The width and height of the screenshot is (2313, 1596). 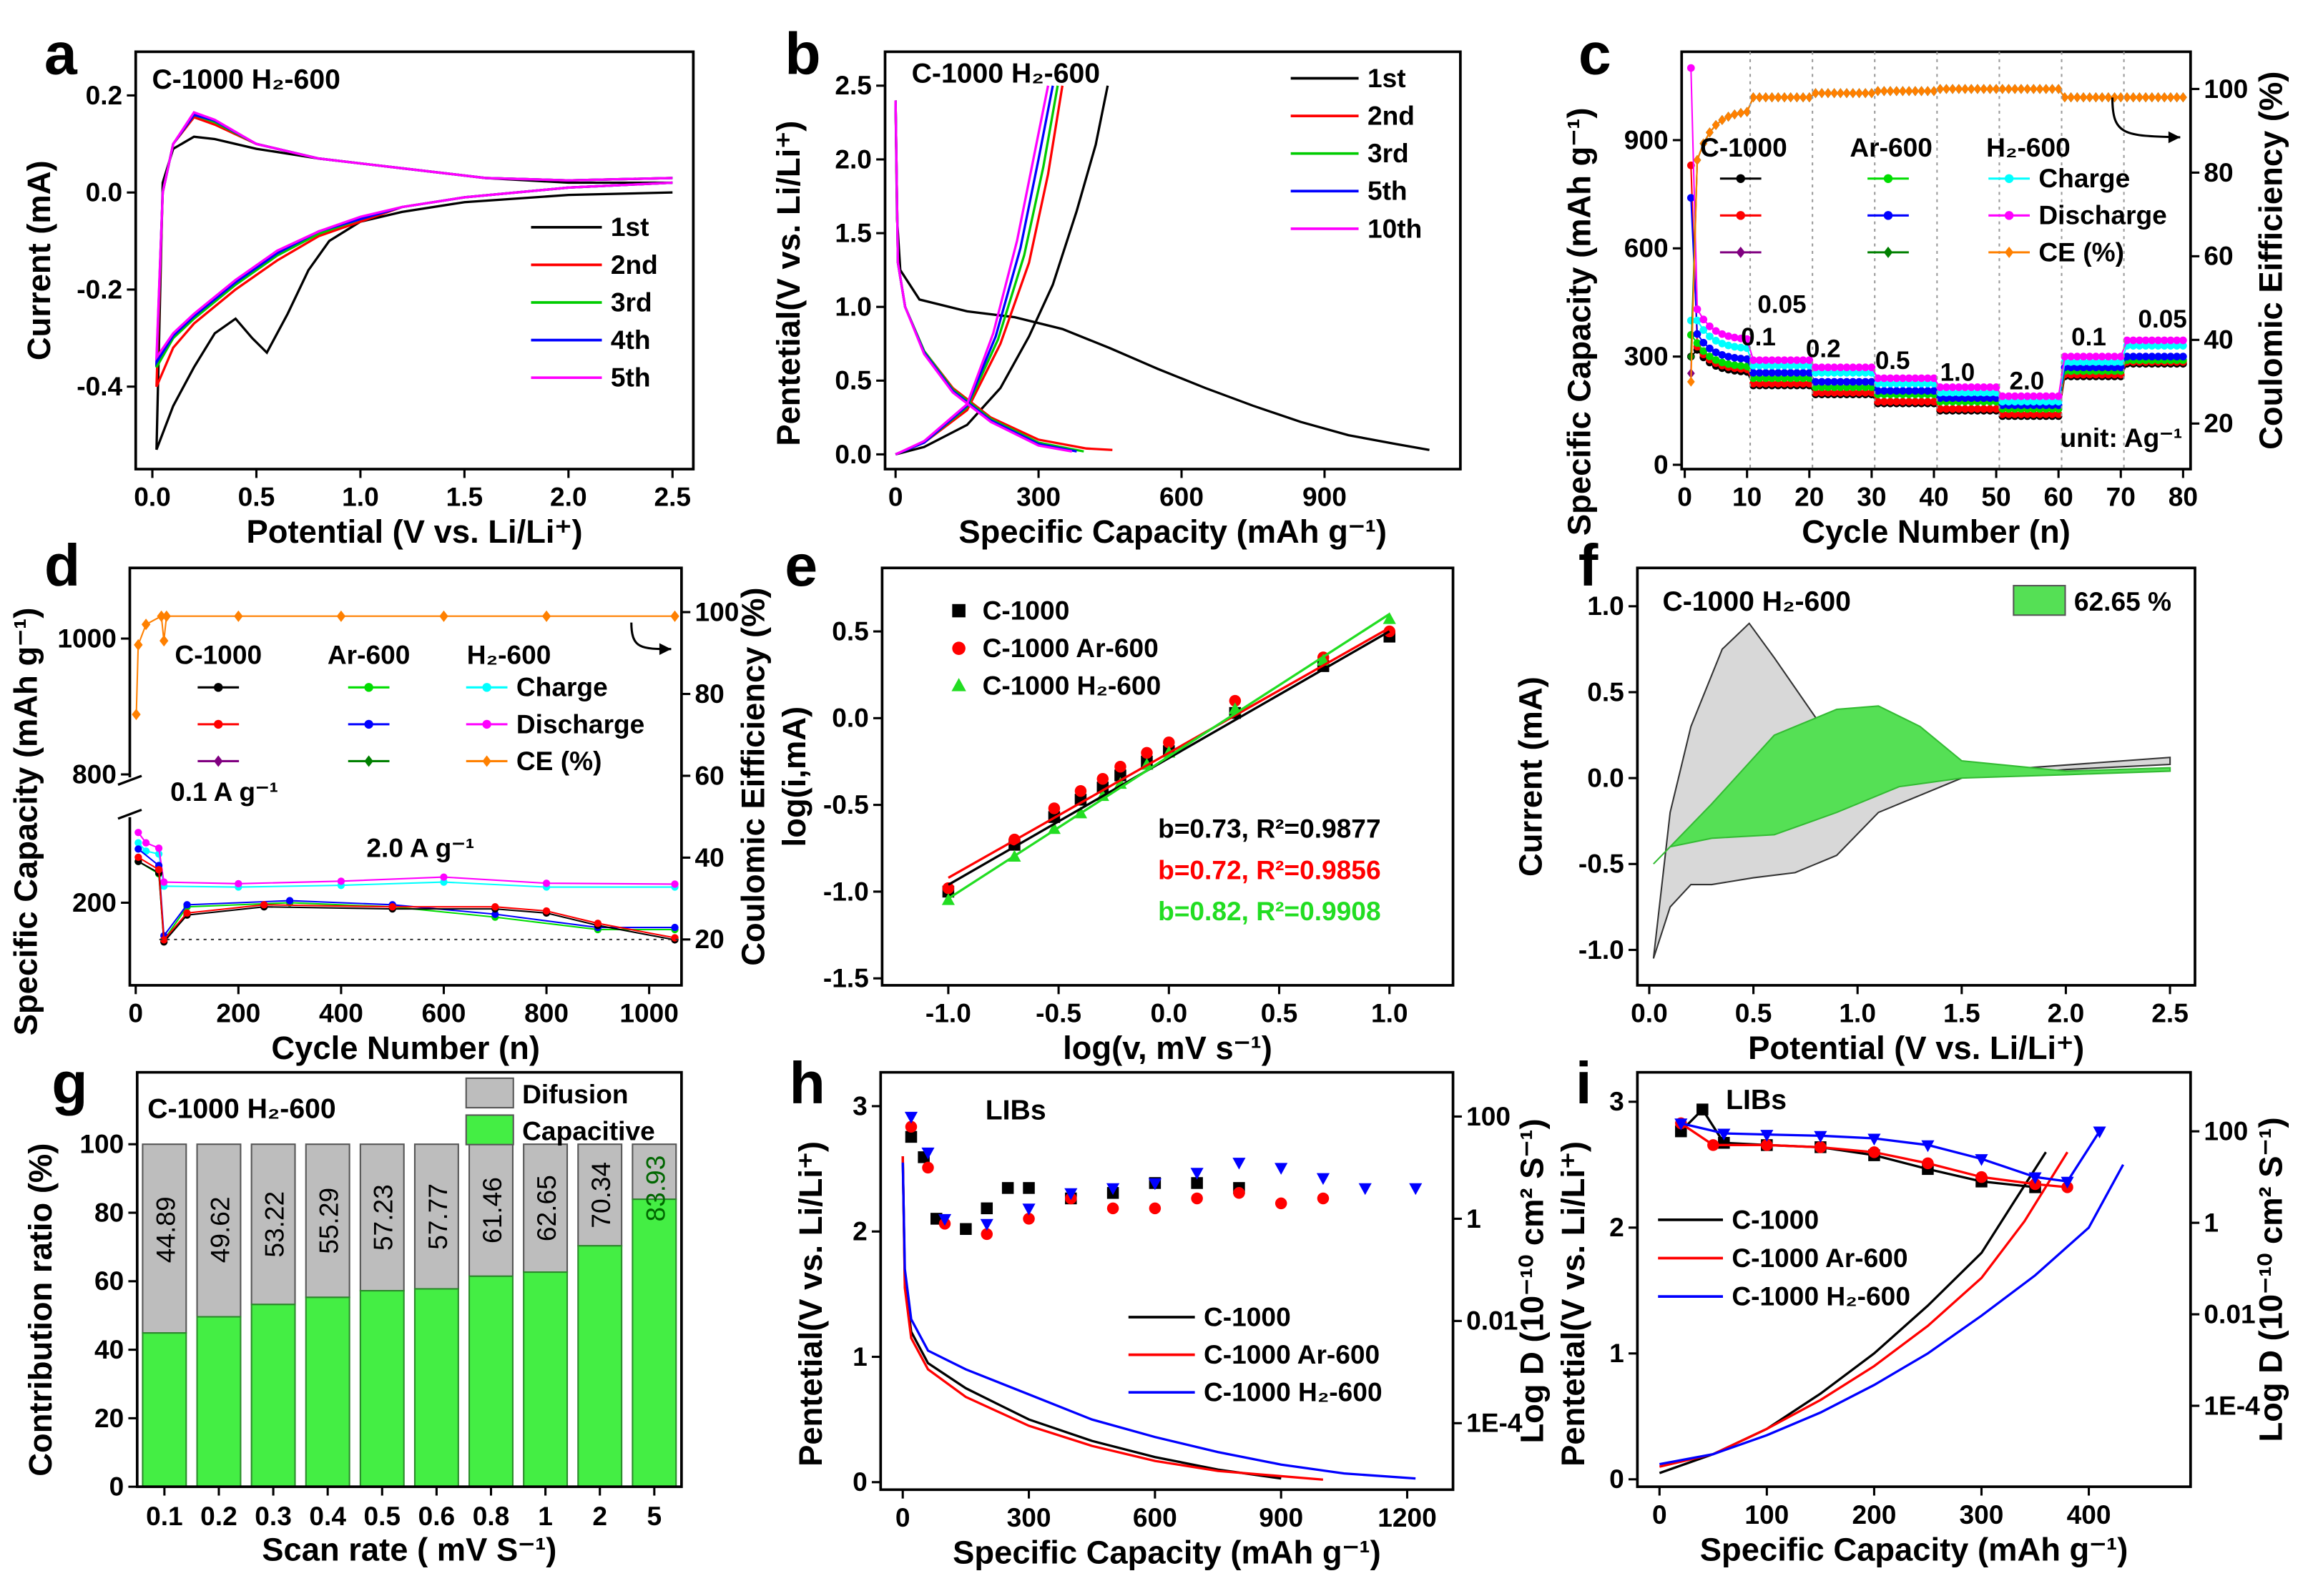 I want to click on legend: 1st 2nd 3rd 4th 5th, so click(x=594, y=303).